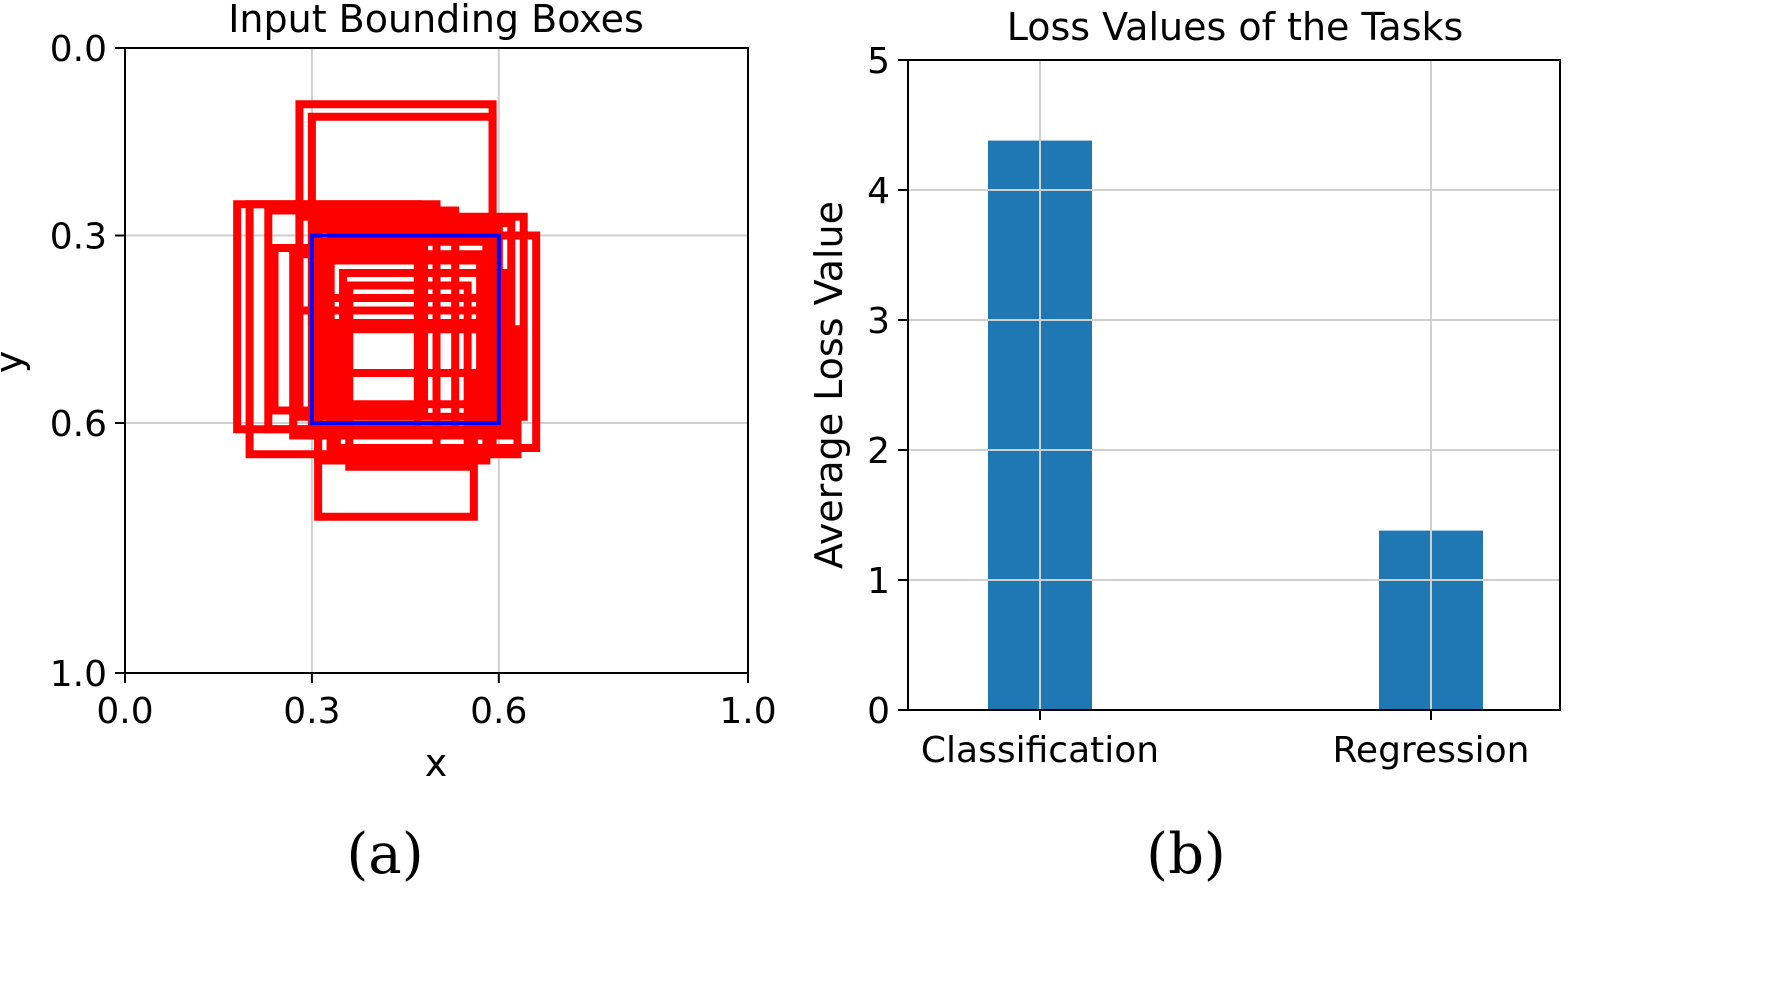 The width and height of the screenshot is (1767, 1000). I want to click on chart-a-y-tick-label: 0.3, so click(78, 237).